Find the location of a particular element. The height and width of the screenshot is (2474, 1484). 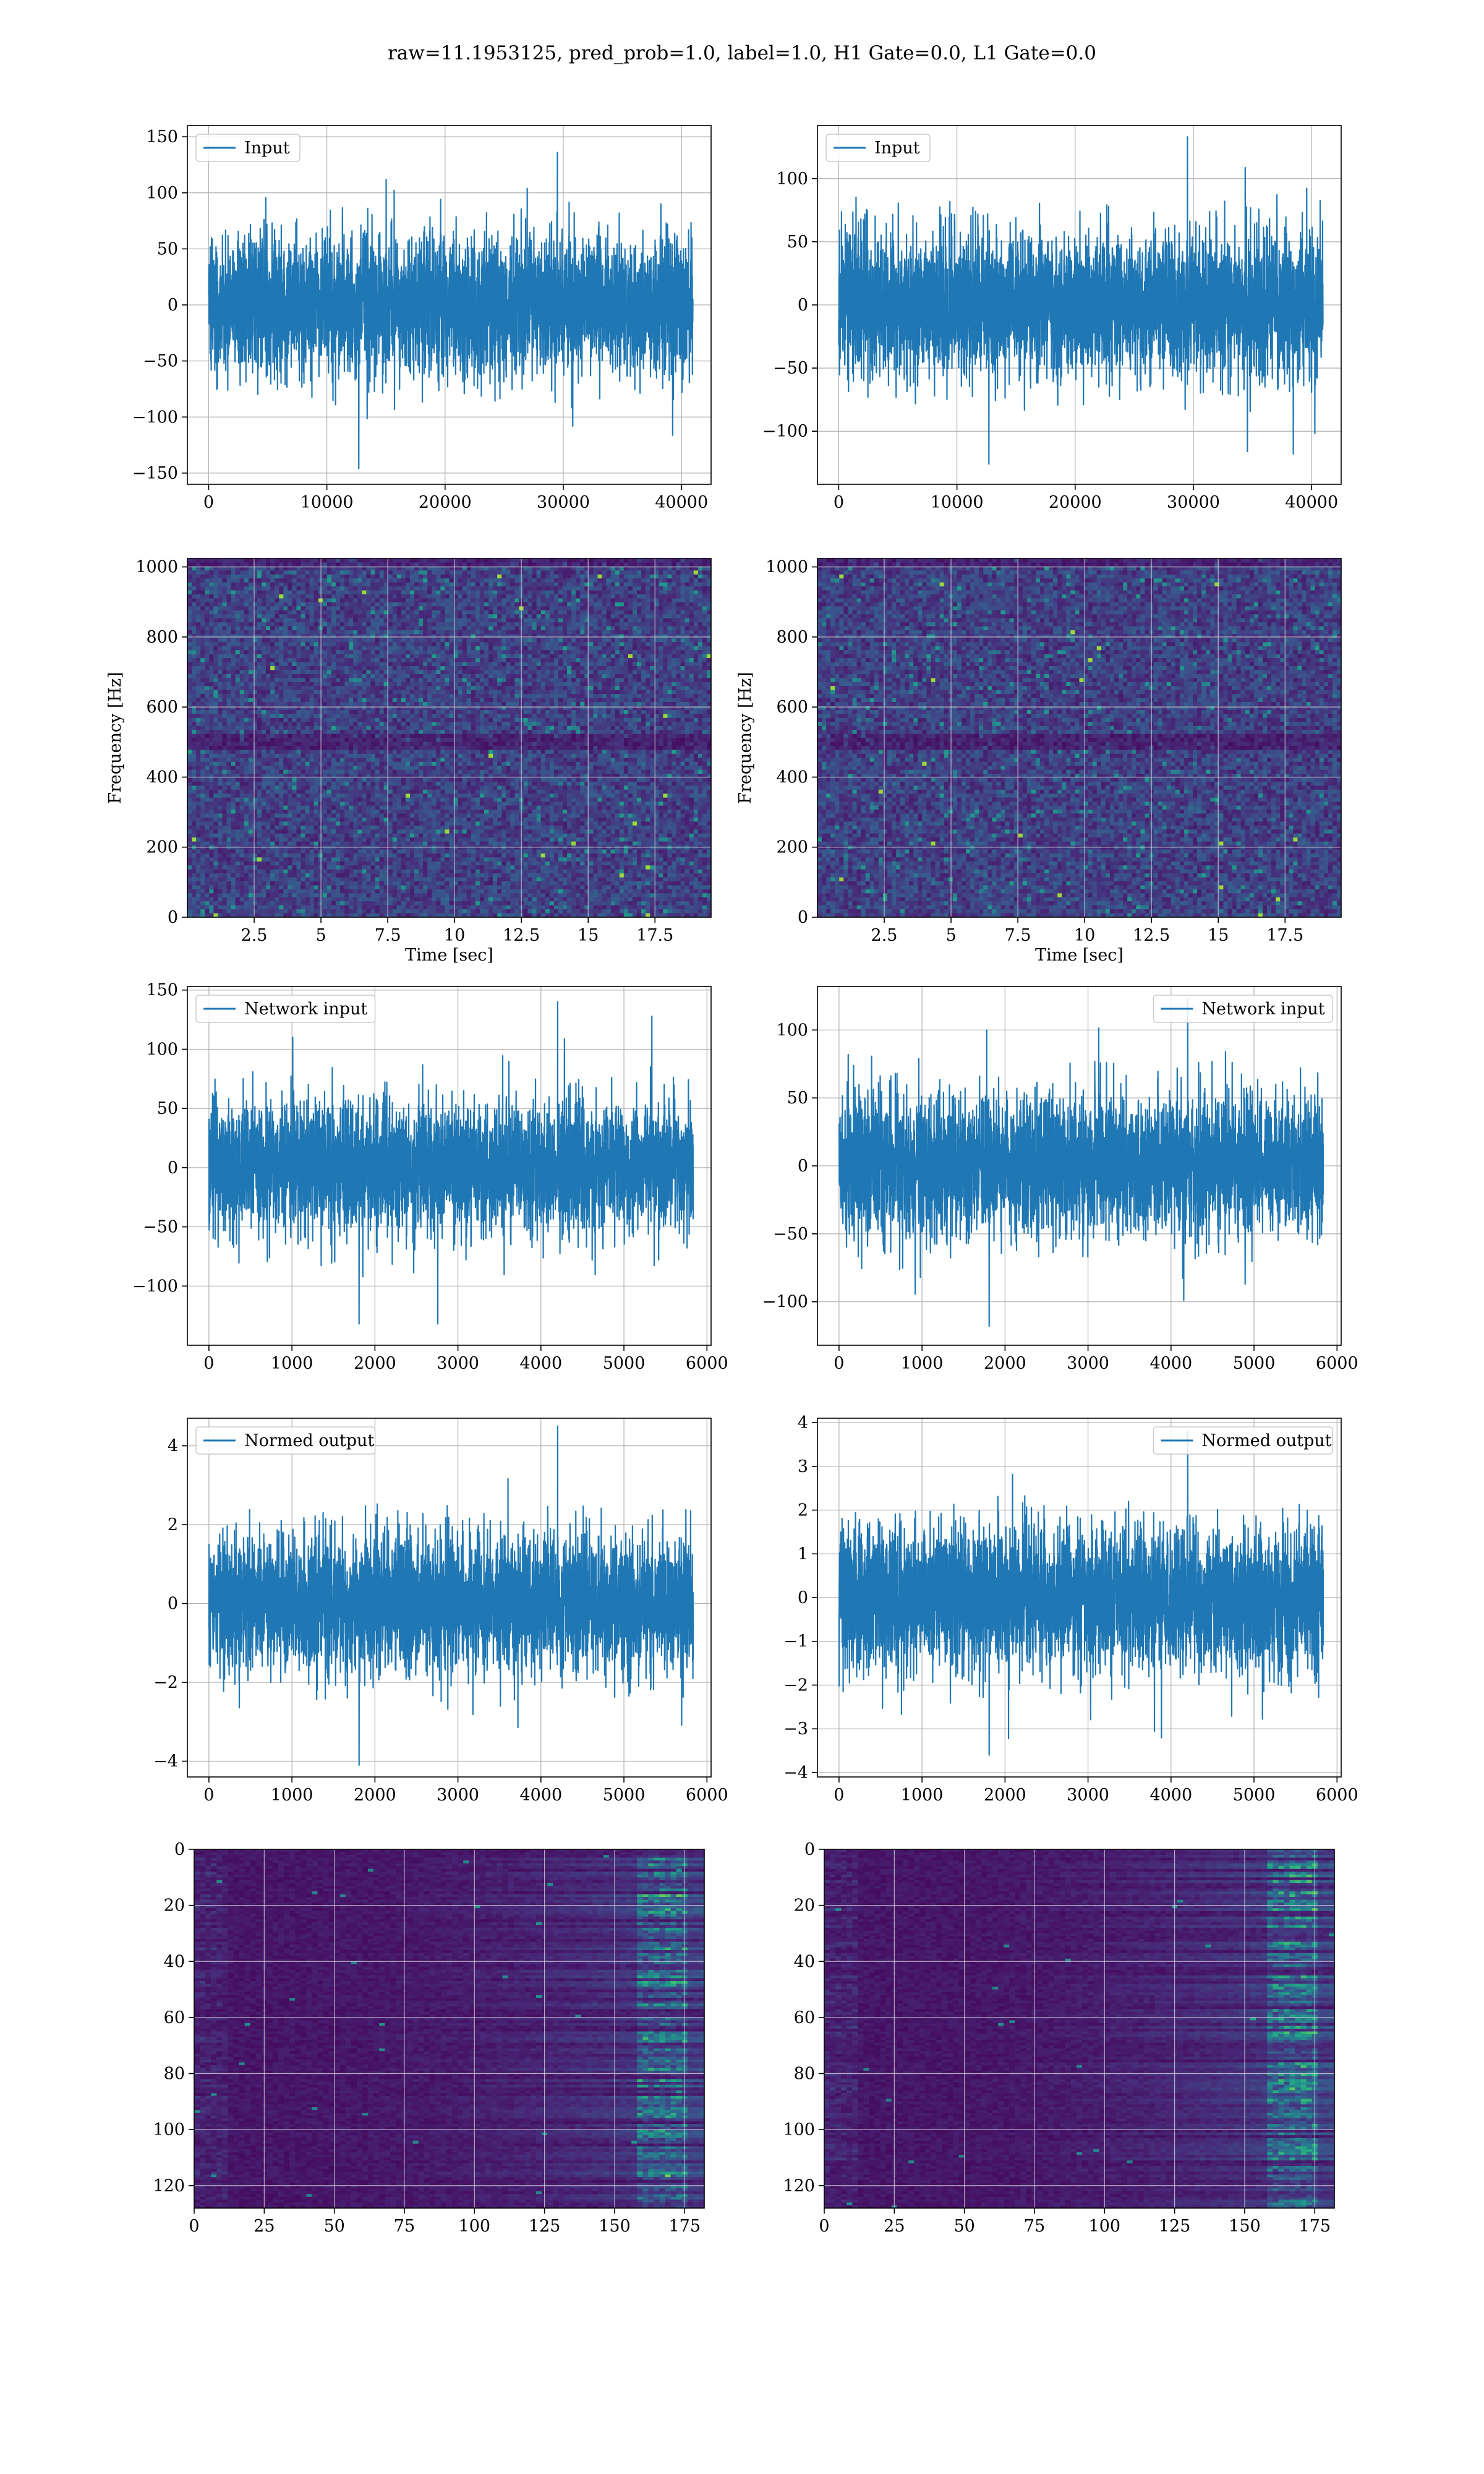

y-tick-label: −150 is located at coordinates (155, 473).